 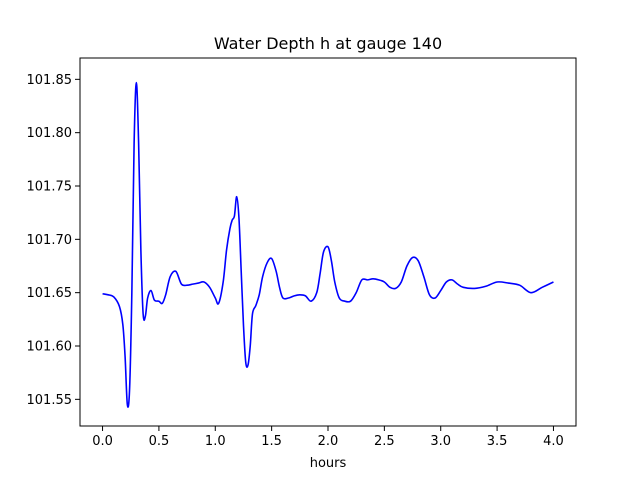 What do you see at coordinates (50, 240) in the screenshot?
I see `y-tick-label: 101.70` at bounding box center [50, 240].